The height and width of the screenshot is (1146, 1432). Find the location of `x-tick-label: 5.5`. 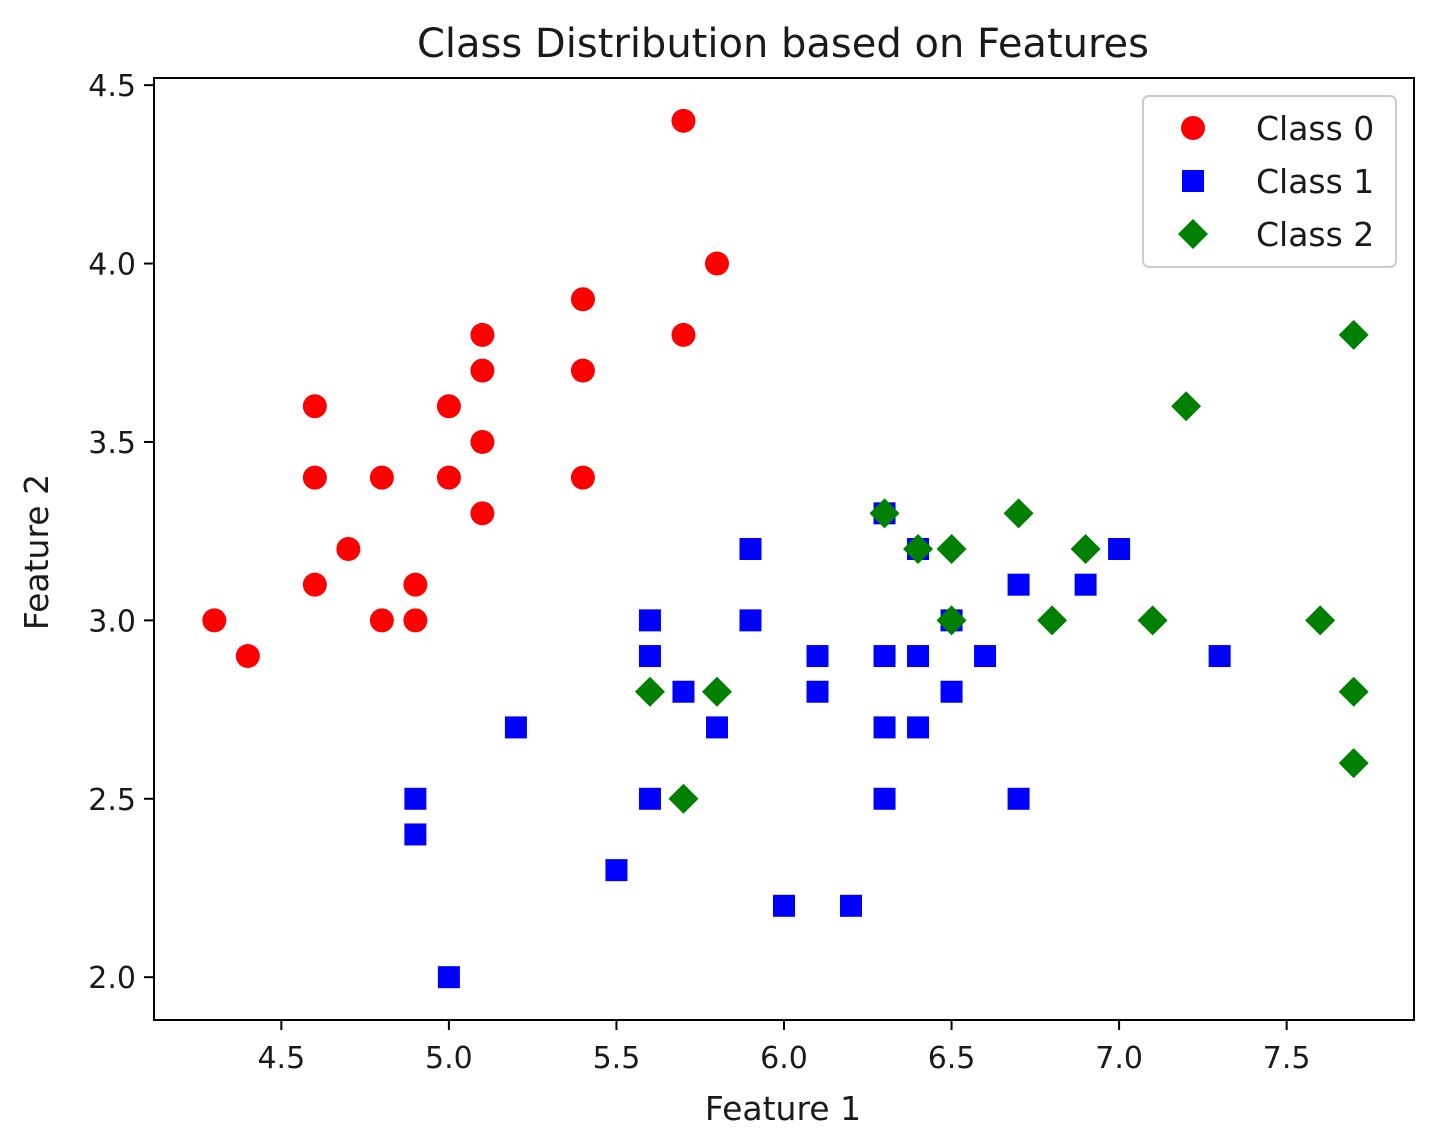

x-tick-label: 5.5 is located at coordinates (617, 1058).